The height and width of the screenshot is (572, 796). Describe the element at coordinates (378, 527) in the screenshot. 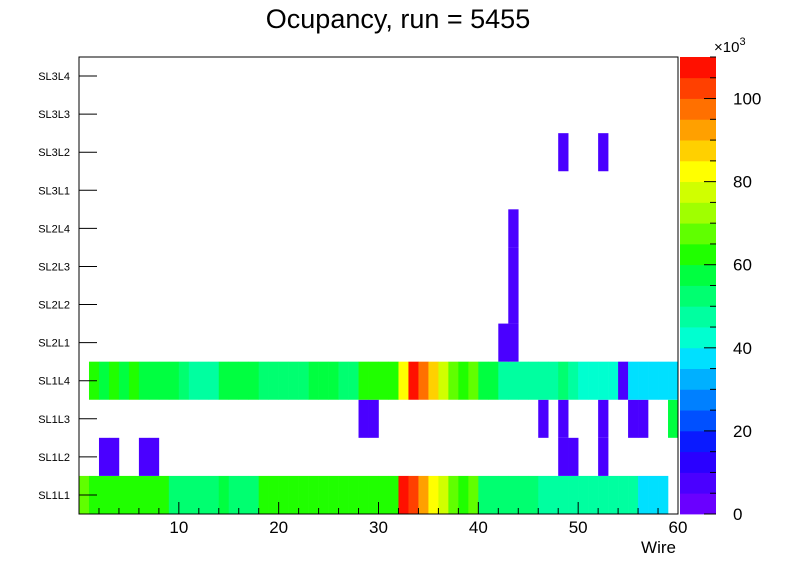

I see `x-tick-label: 30` at that location.